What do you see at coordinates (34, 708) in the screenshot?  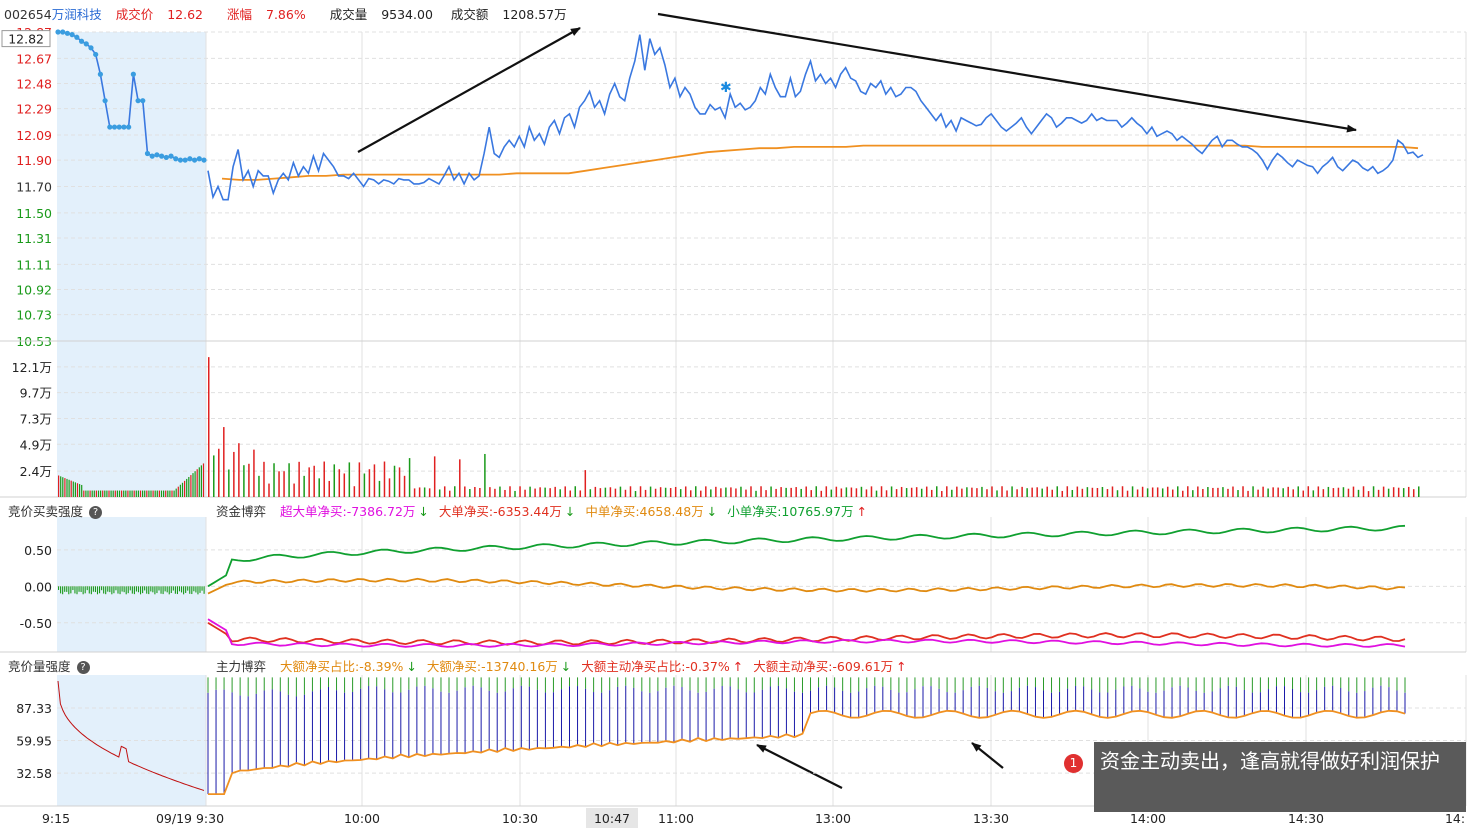 I see `main-tick-label: 87.33` at bounding box center [34, 708].